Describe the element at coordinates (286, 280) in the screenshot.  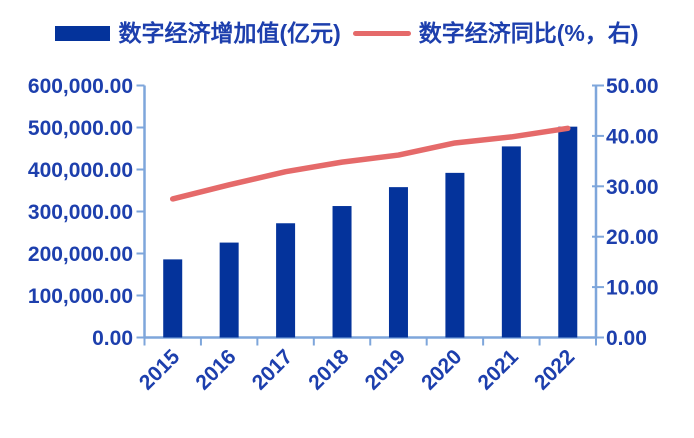
I see `bar-2017` at that location.